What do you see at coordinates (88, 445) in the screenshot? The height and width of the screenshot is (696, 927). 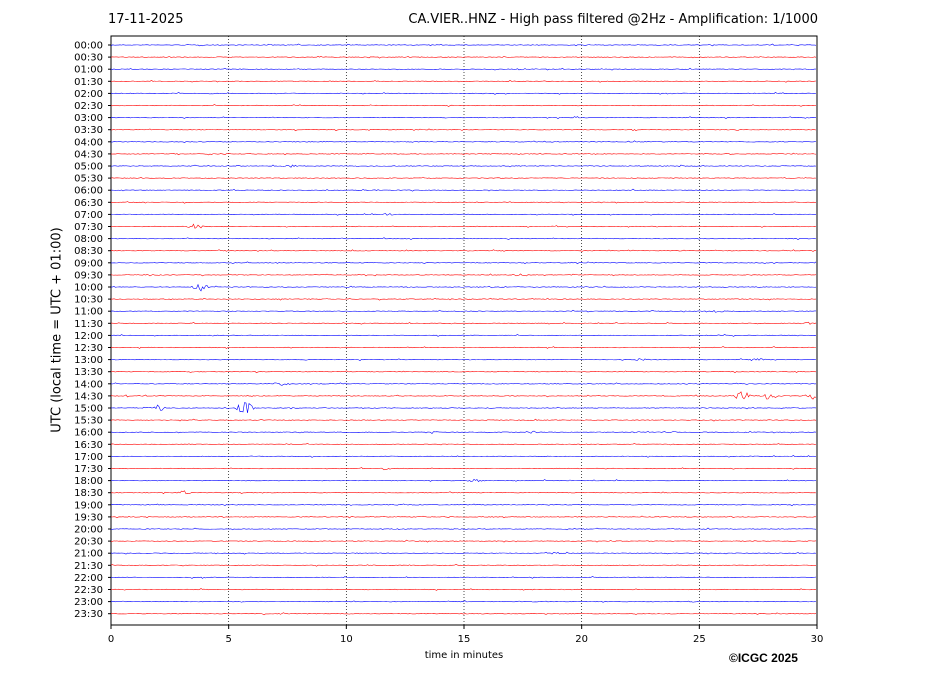 I see `y-tick-label: 16:30` at bounding box center [88, 445].